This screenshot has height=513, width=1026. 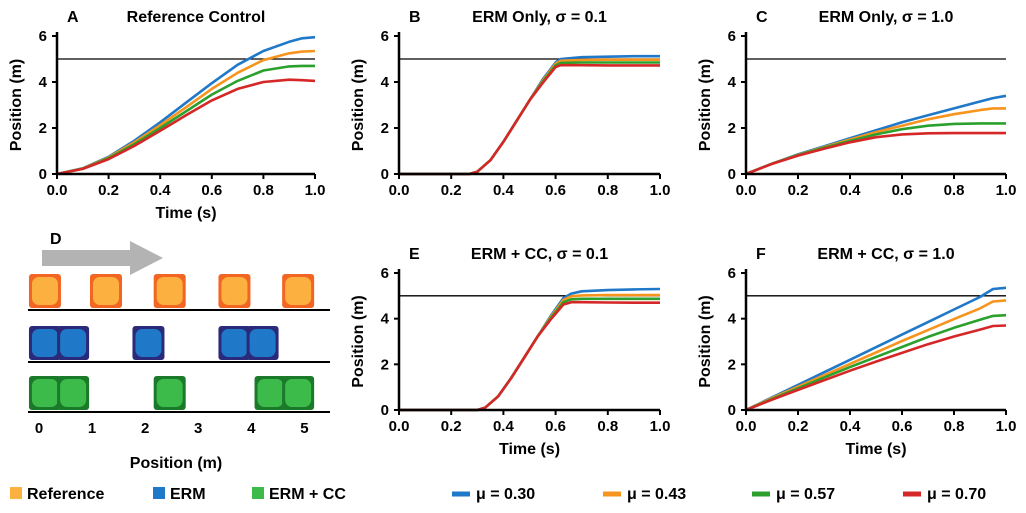 What do you see at coordinates (539, 17) in the screenshot?
I see `panel-title: ERM Only, σ = 0.1` at bounding box center [539, 17].